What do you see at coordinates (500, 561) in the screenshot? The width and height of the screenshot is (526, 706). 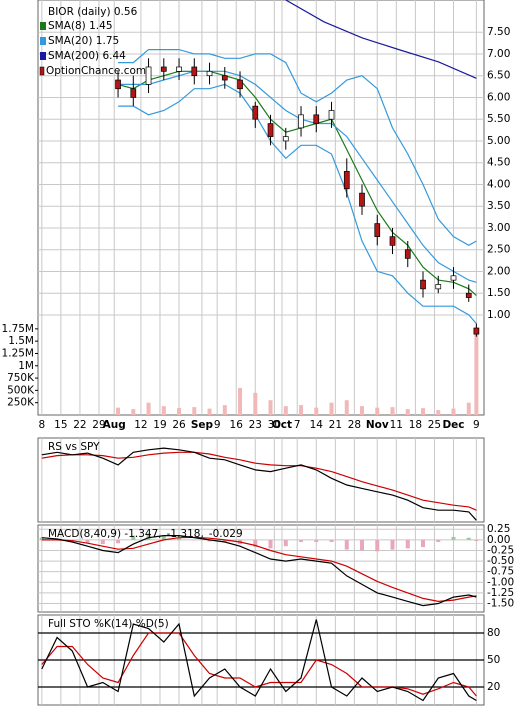 I see `y-tick-label: -0.50` at bounding box center [500, 561].